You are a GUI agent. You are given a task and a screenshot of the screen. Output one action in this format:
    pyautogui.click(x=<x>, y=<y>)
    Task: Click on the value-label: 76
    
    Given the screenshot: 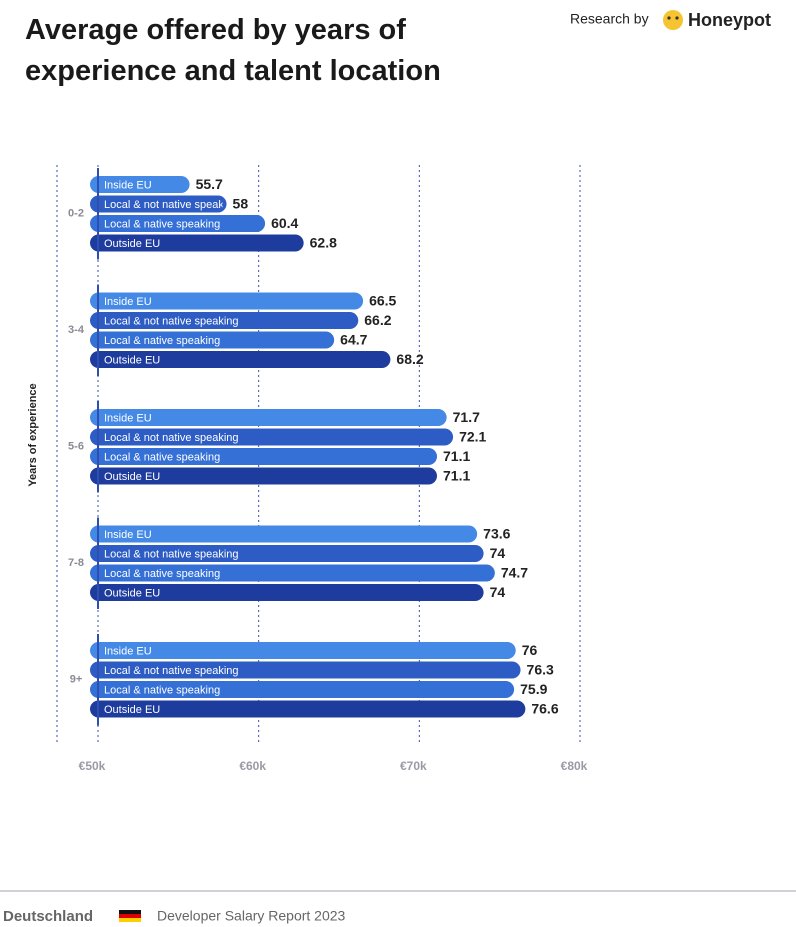 What is the action you would take?
    pyautogui.click(x=530, y=650)
    